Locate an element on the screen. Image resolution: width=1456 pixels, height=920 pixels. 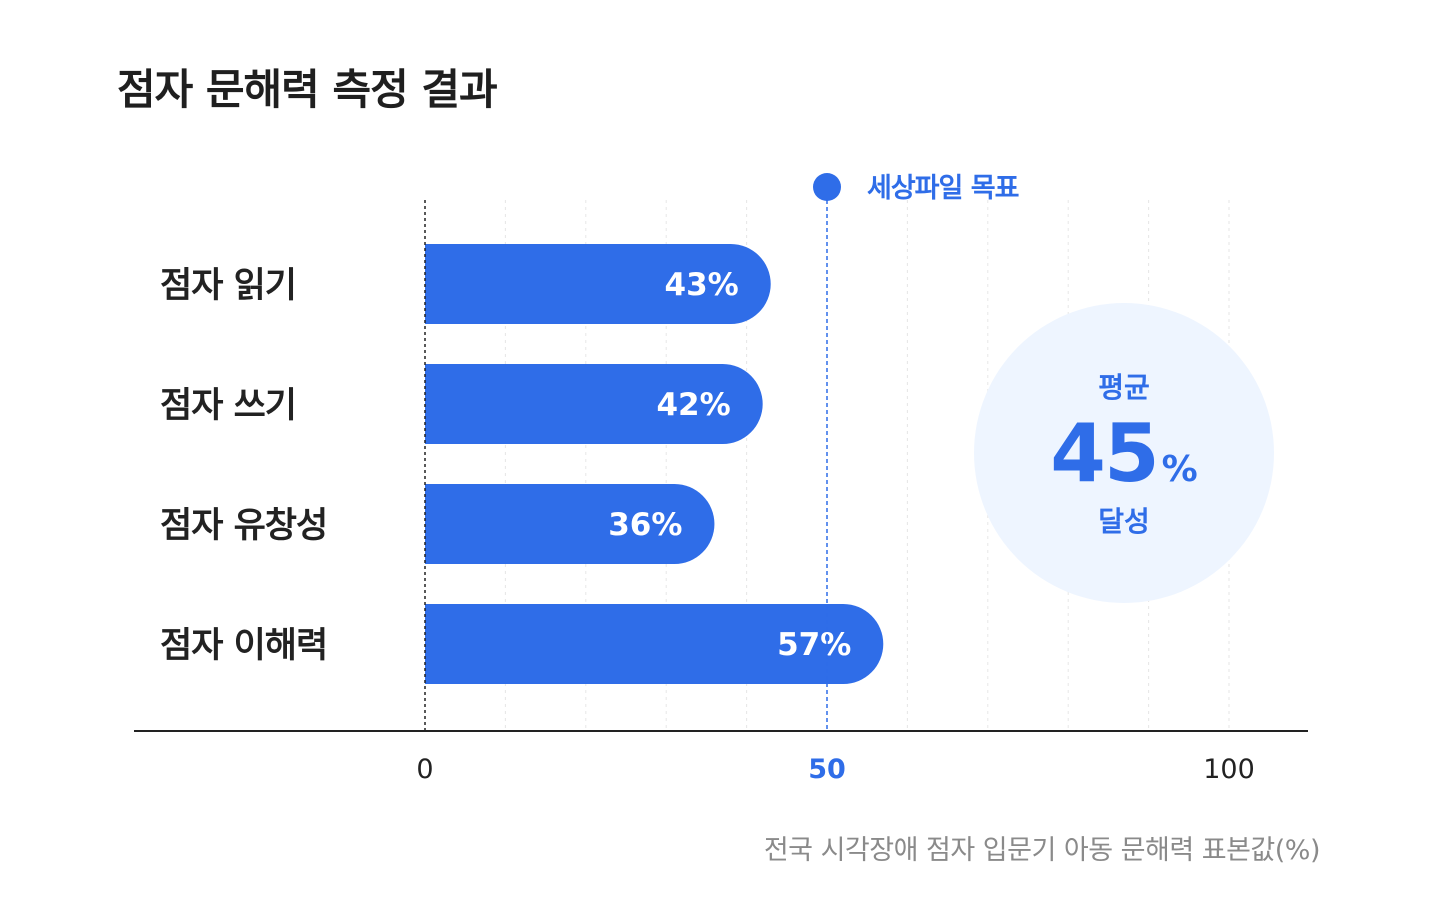
category-label: 점자 유창성 is located at coordinates (243, 526).